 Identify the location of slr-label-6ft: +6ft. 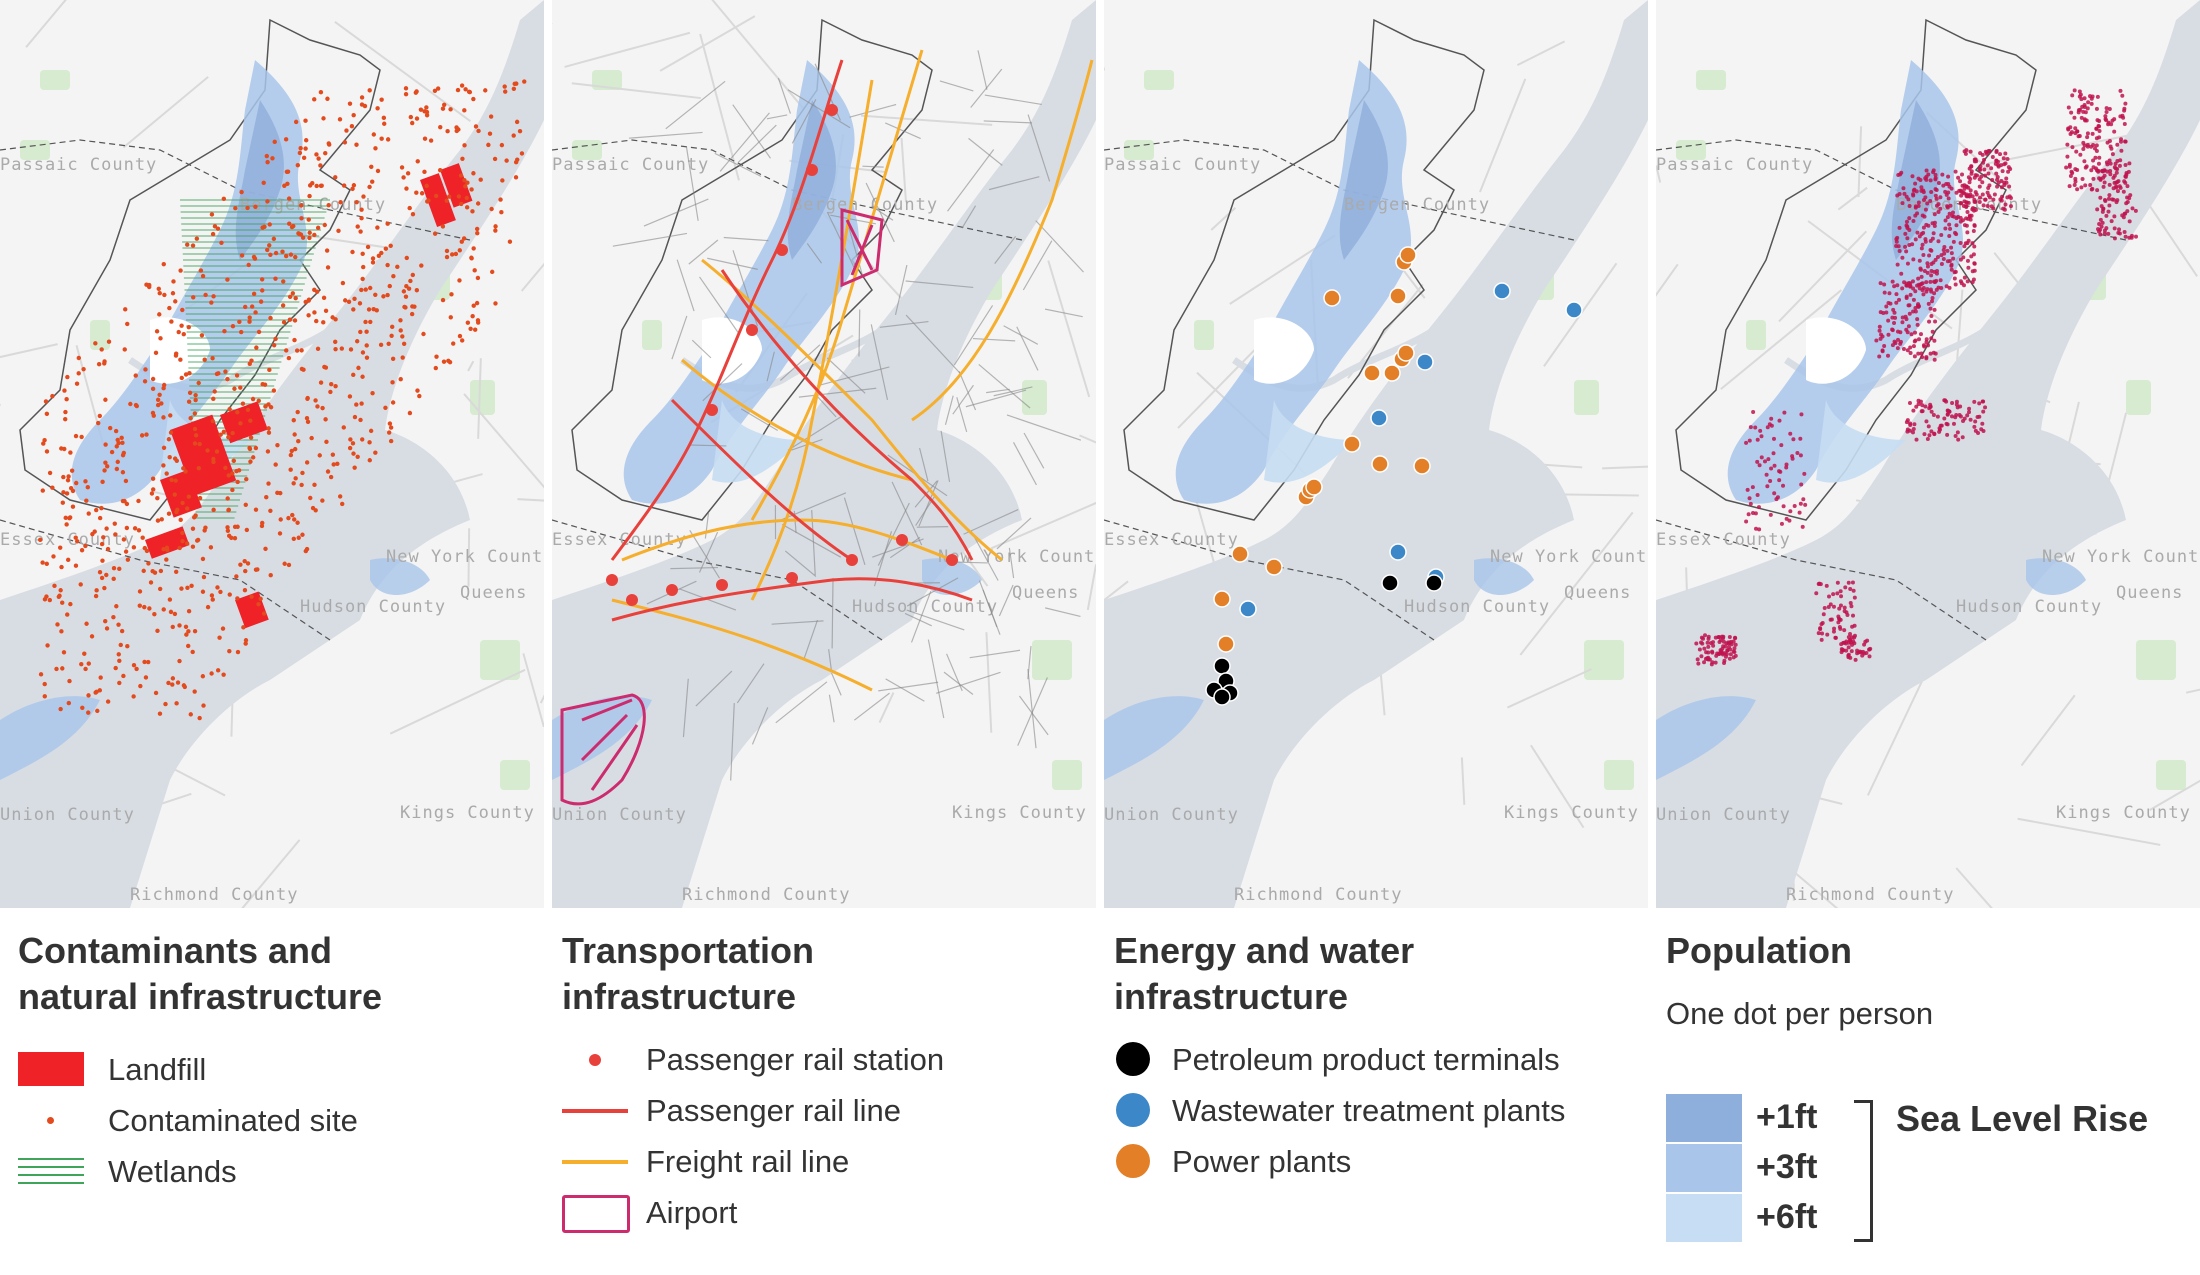
(1787, 1217).